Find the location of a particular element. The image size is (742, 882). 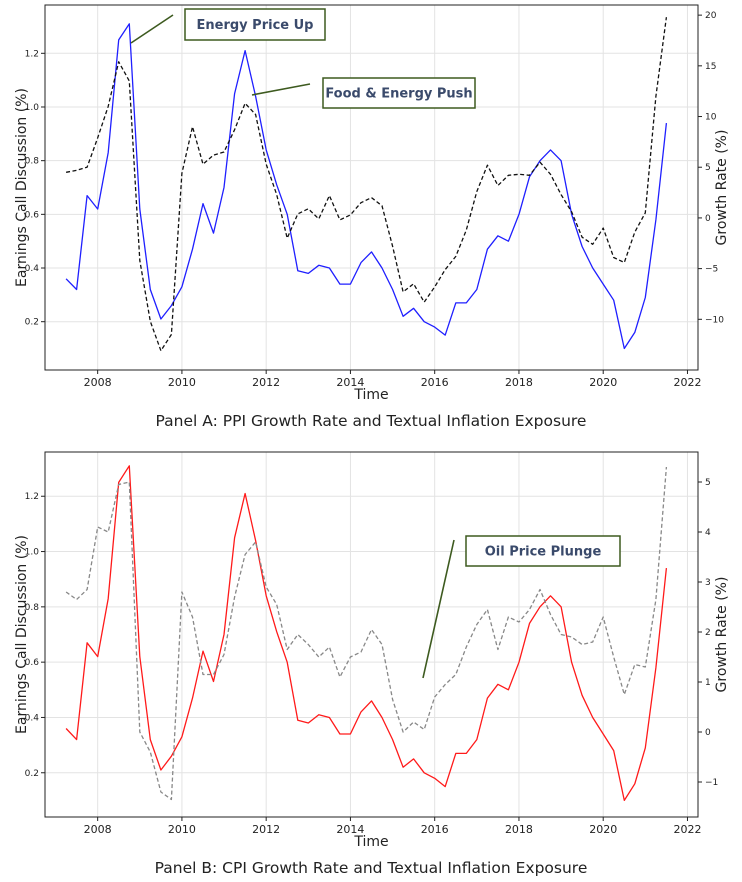

annotation-label: Energy Price Up is located at coordinates (255, 25).